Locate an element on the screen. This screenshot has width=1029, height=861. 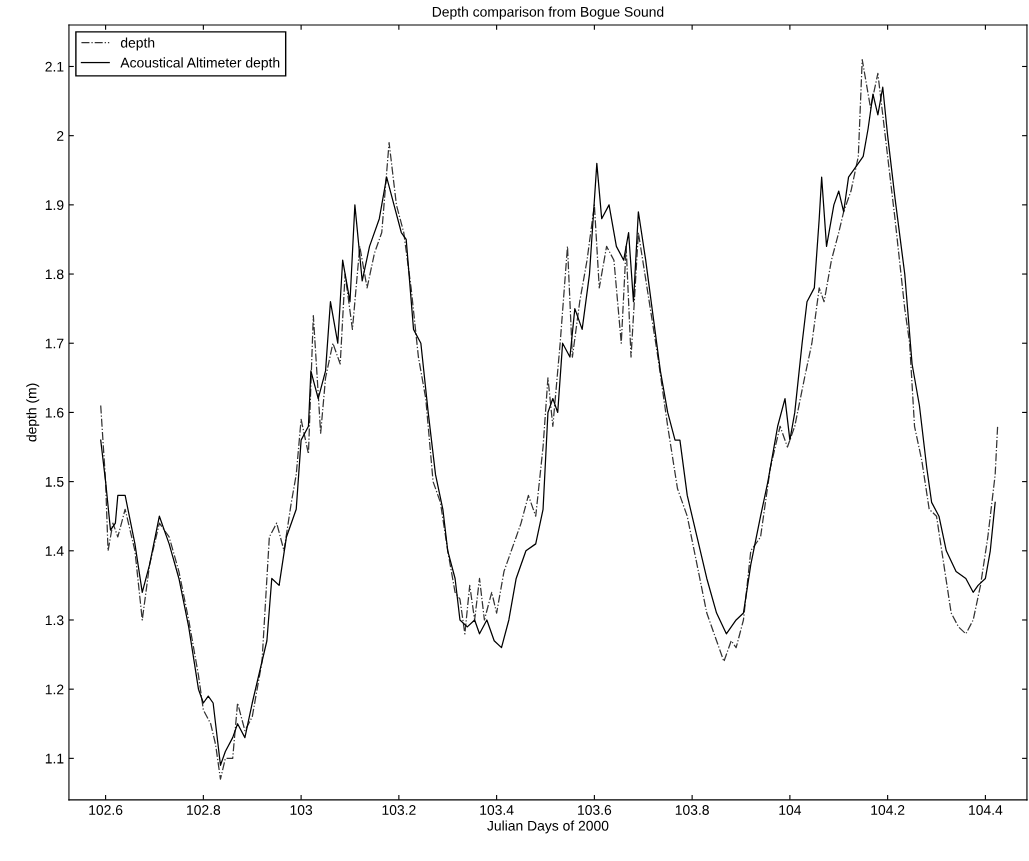
legend-label: Acoustical Altimeter depth is located at coordinates (200, 64).